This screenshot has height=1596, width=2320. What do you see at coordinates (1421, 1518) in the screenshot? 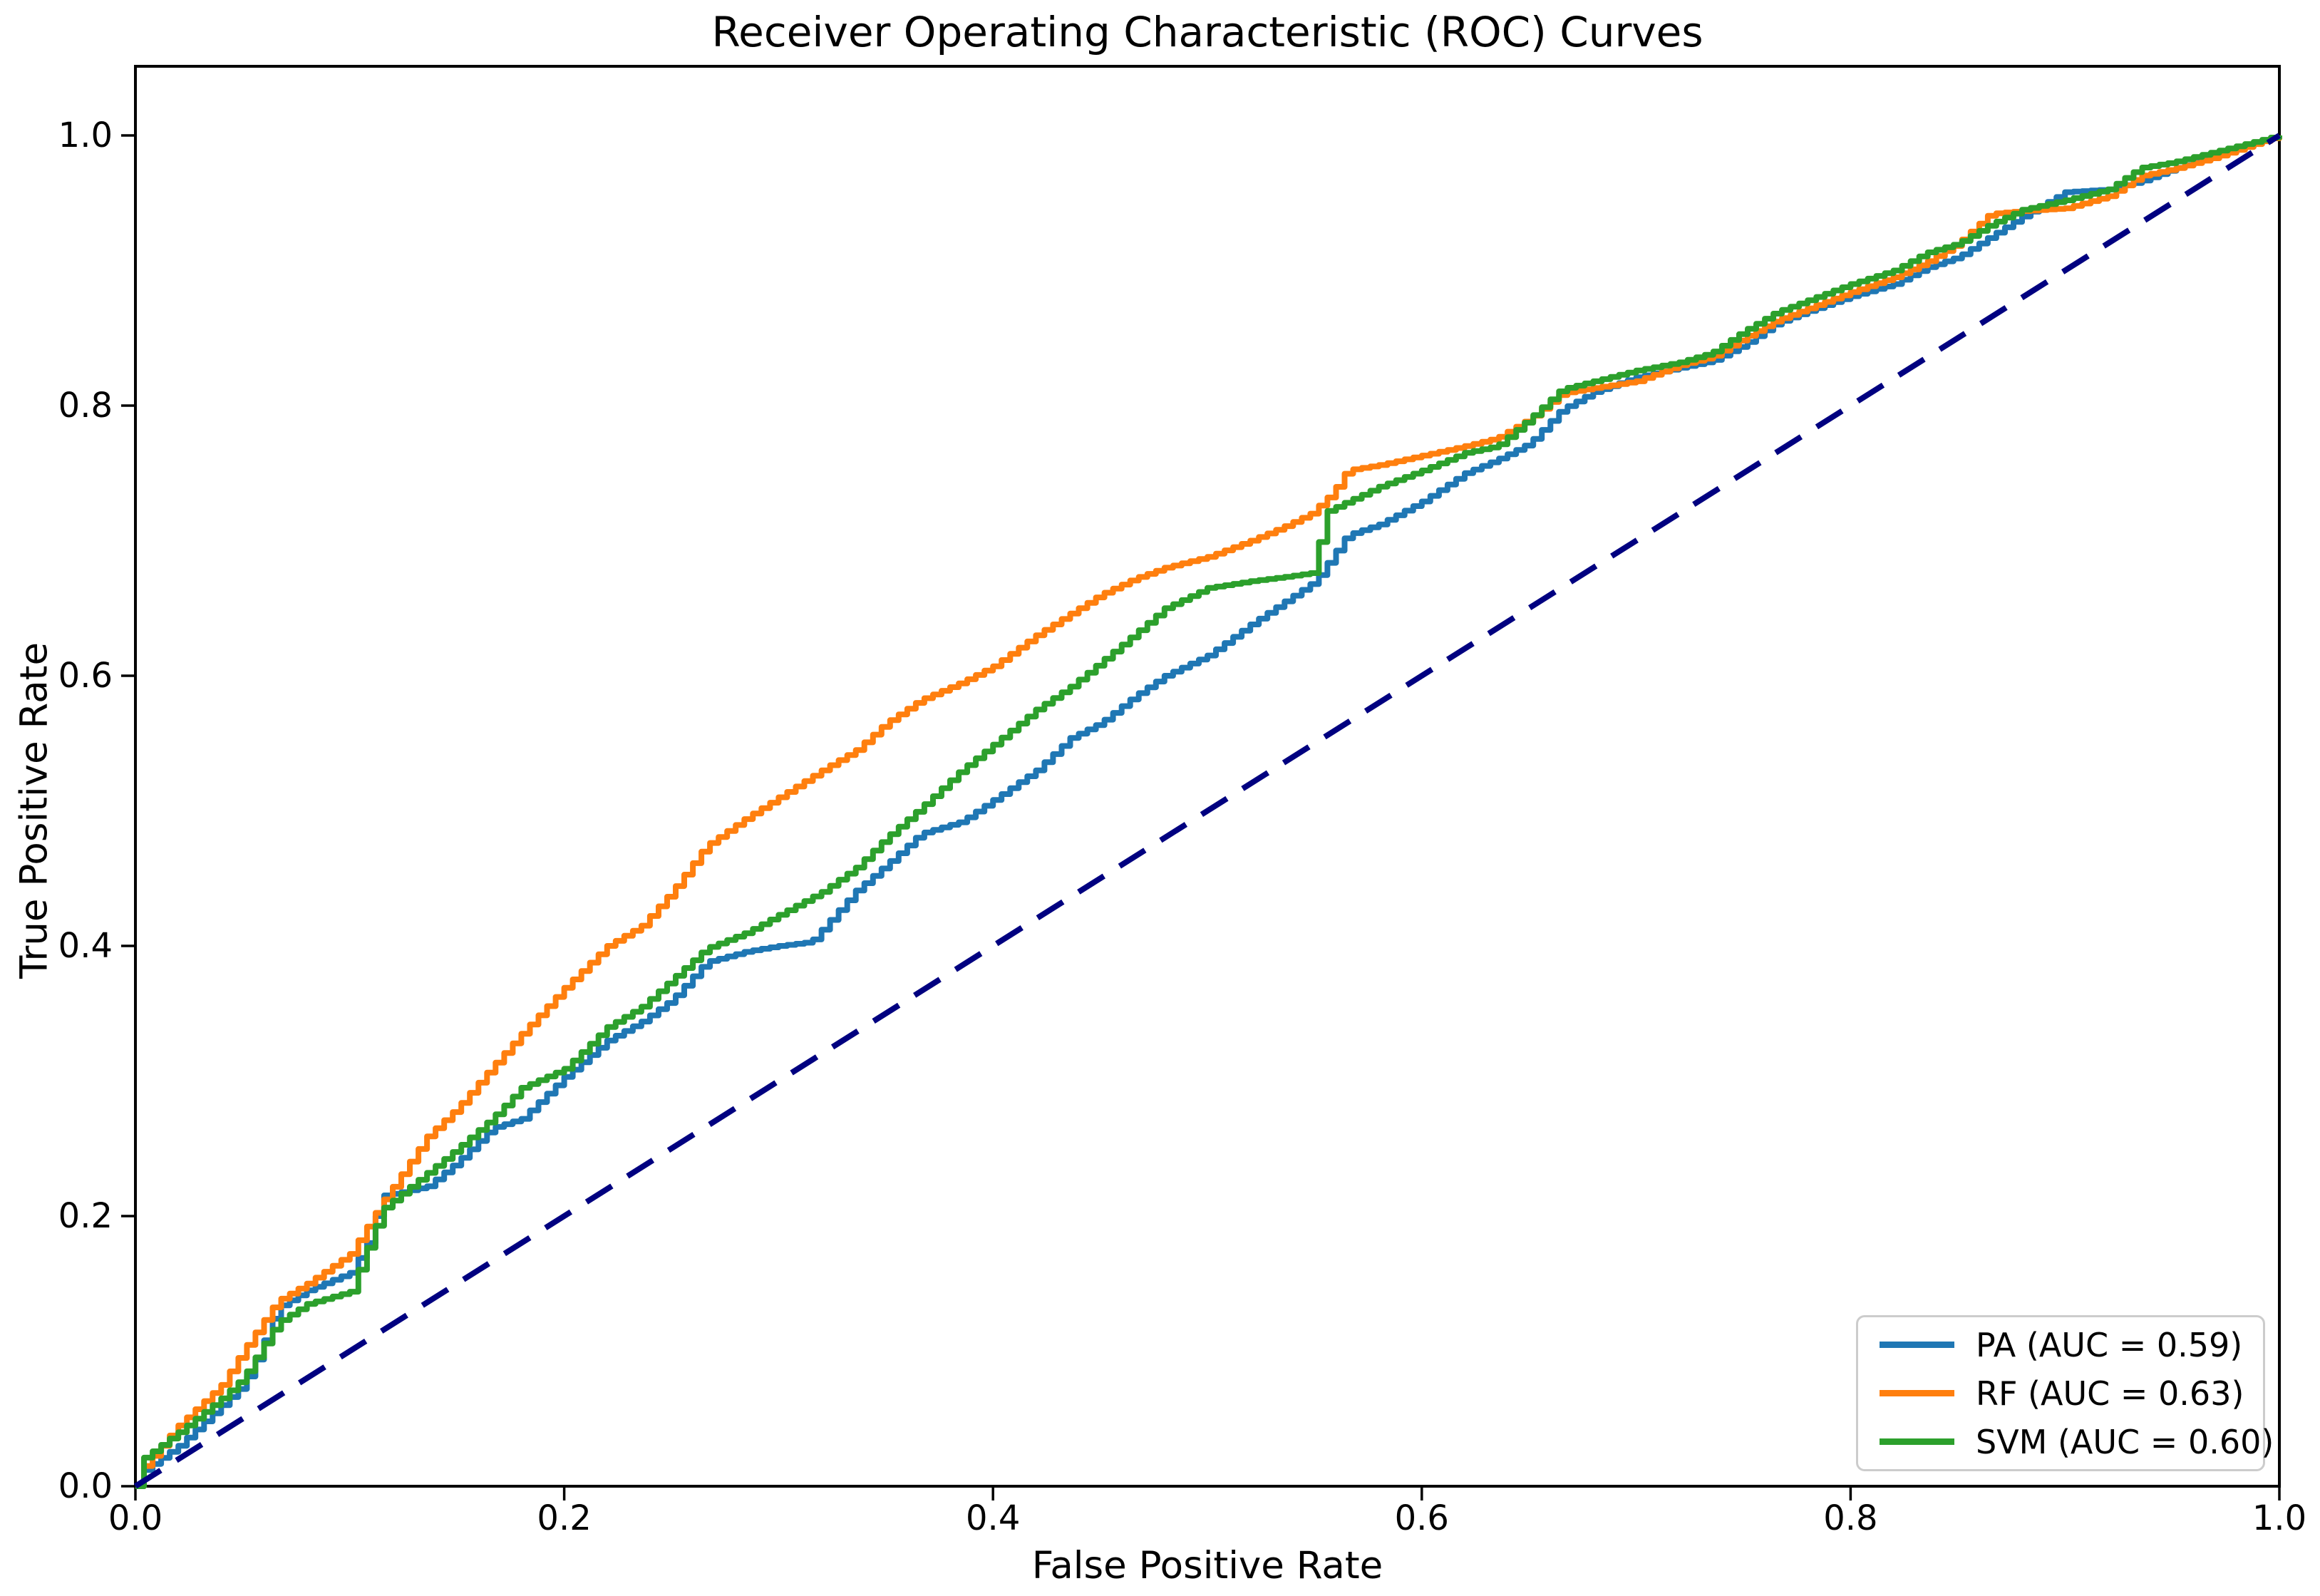
I see `x-tick-label: 0.6` at bounding box center [1421, 1518].